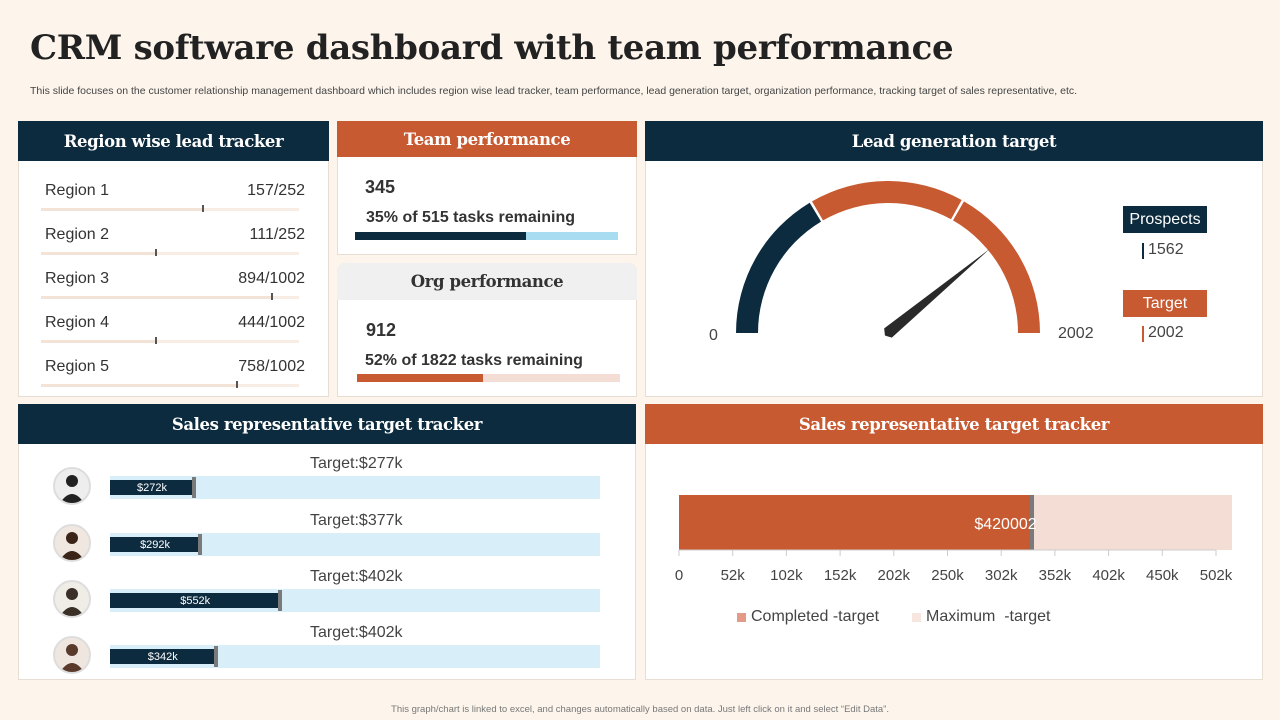  I want to click on region-name: Region 5, so click(77, 366).